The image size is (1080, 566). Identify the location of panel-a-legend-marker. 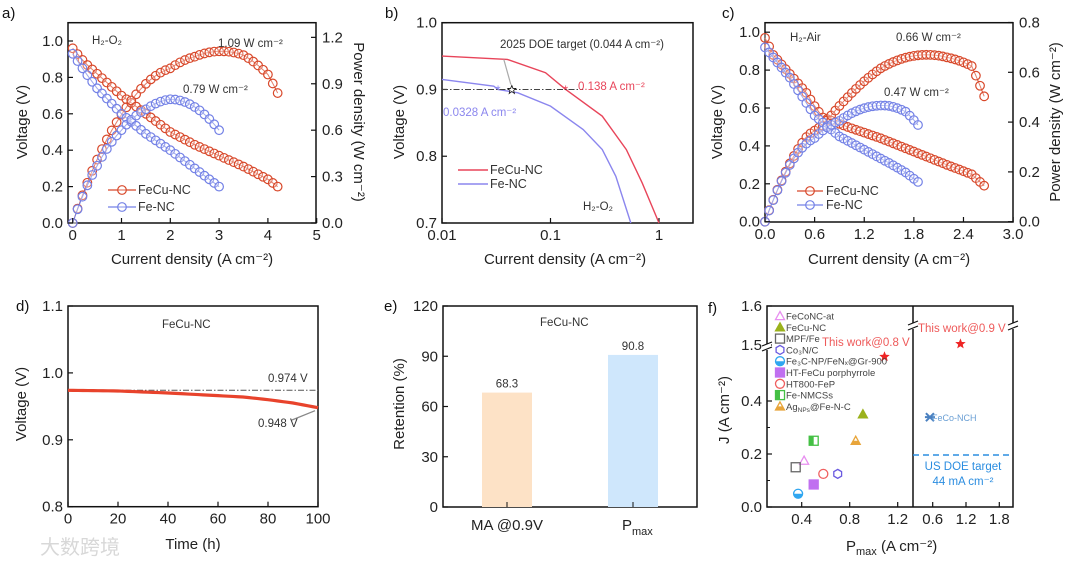
(122, 207).